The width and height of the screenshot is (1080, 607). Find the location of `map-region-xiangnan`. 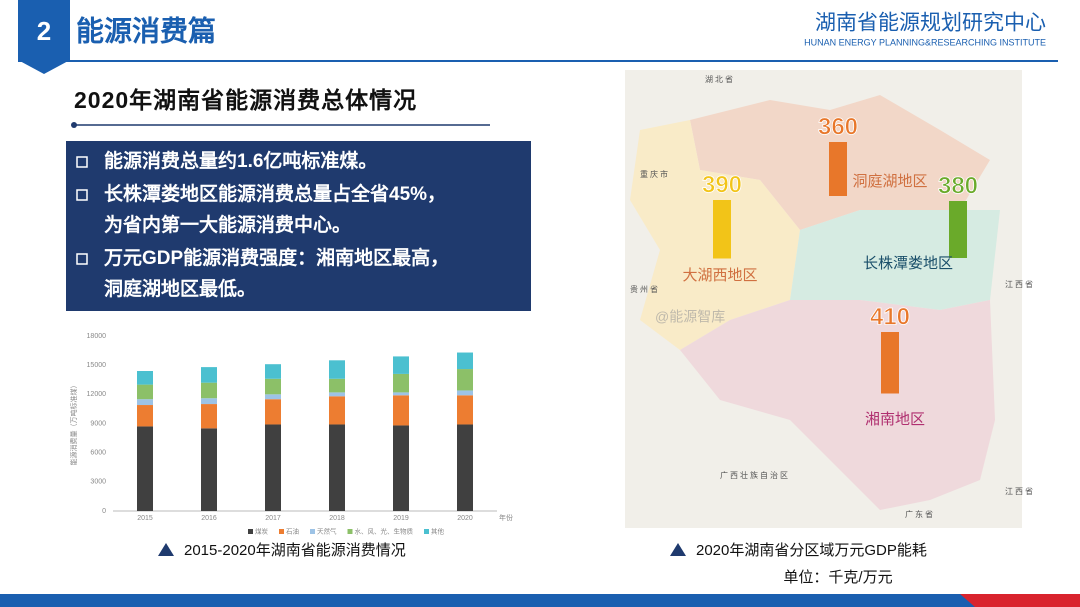

map-region-xiangnan is located at coordinates (837, 405).